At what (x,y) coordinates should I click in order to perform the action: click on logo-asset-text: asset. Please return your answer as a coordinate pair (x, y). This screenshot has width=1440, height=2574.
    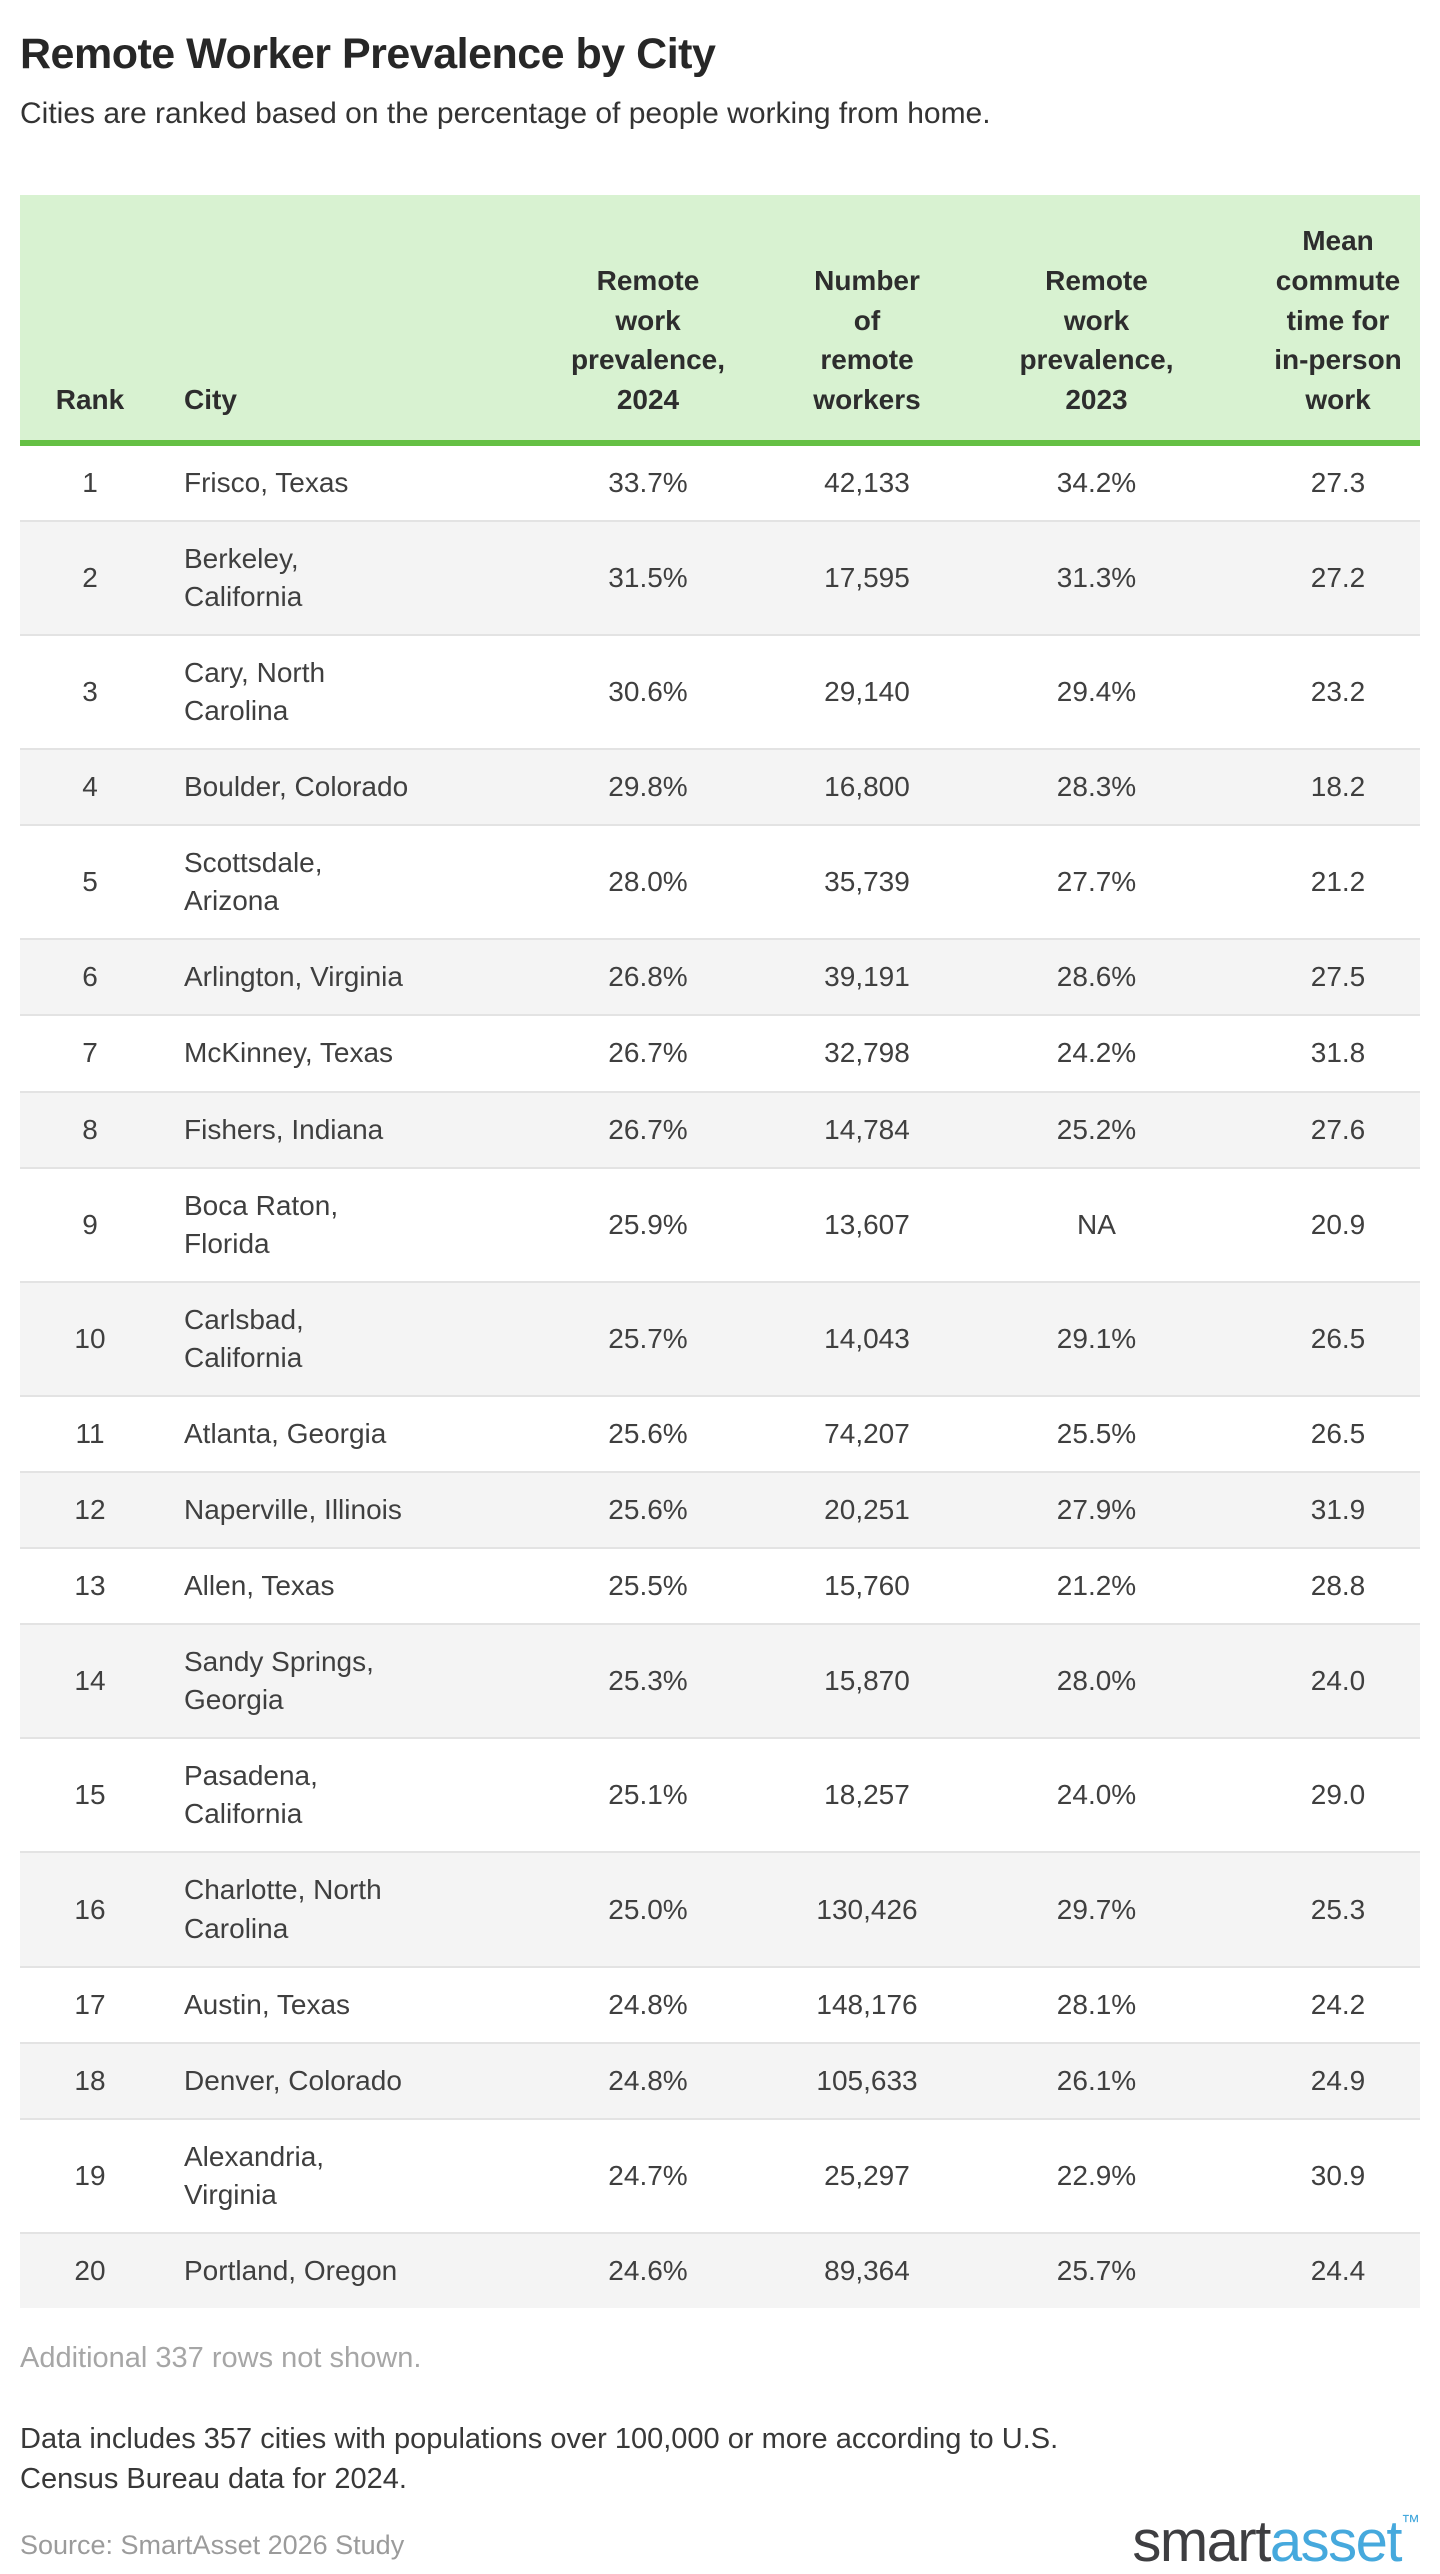
    Looking at the image, I should click on (1336, 2541).